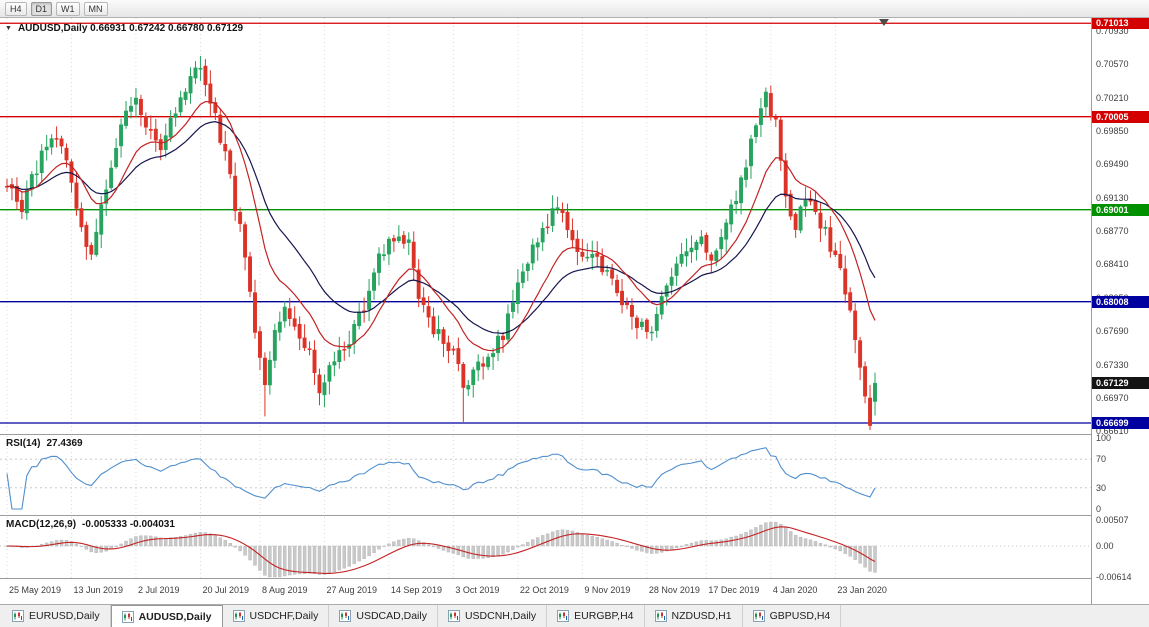  I want to click on macd-name: MACD(12,26,9), so click(41, 524).